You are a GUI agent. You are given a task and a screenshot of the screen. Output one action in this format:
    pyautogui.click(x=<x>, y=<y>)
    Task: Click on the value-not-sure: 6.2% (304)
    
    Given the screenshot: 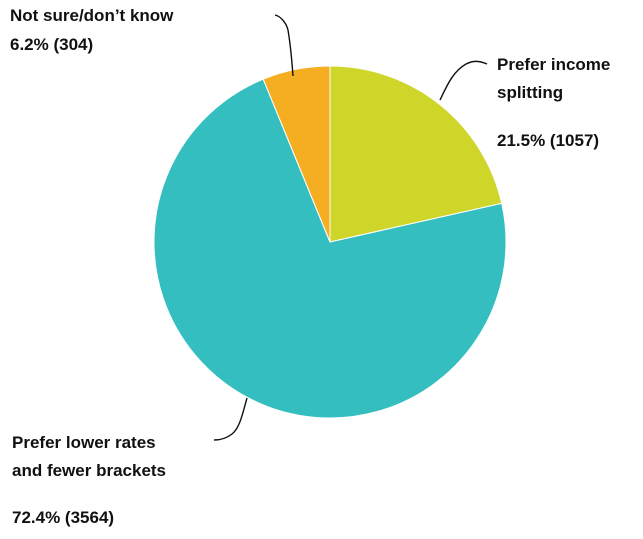 What is the action you would take?
    pyautogui.click(x=51, y=44)
    